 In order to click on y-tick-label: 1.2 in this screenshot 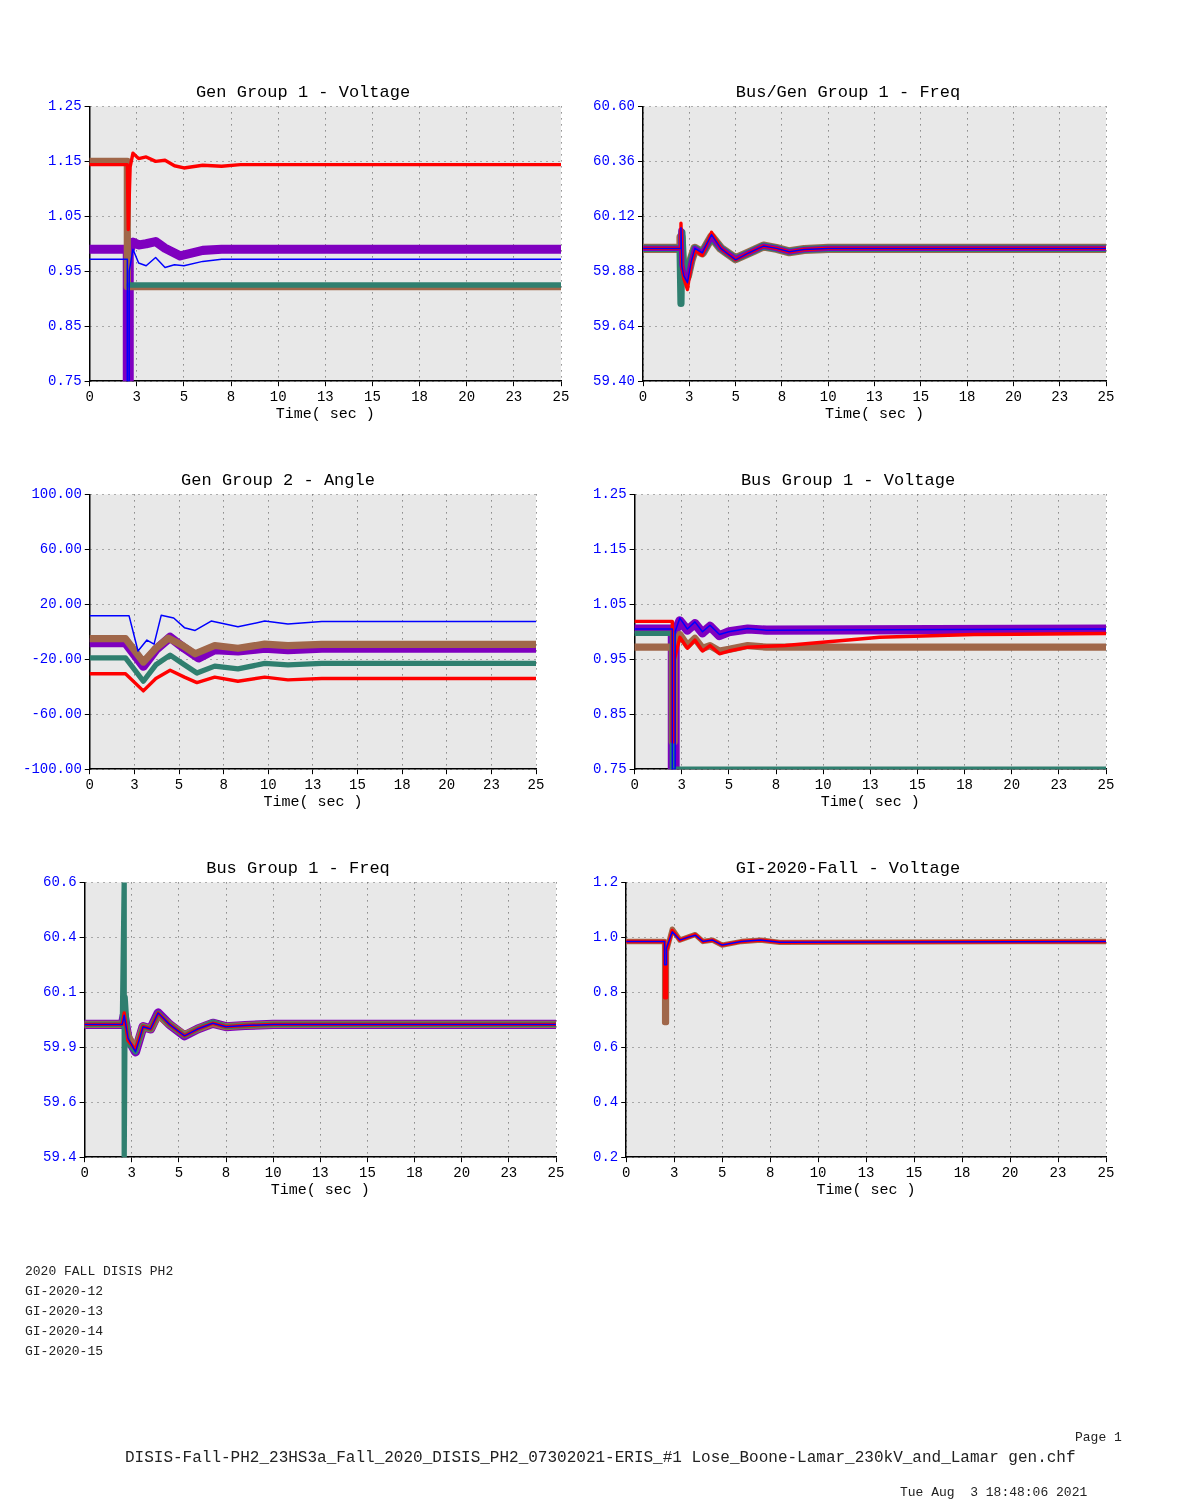, I will do `click(605, 882)`.